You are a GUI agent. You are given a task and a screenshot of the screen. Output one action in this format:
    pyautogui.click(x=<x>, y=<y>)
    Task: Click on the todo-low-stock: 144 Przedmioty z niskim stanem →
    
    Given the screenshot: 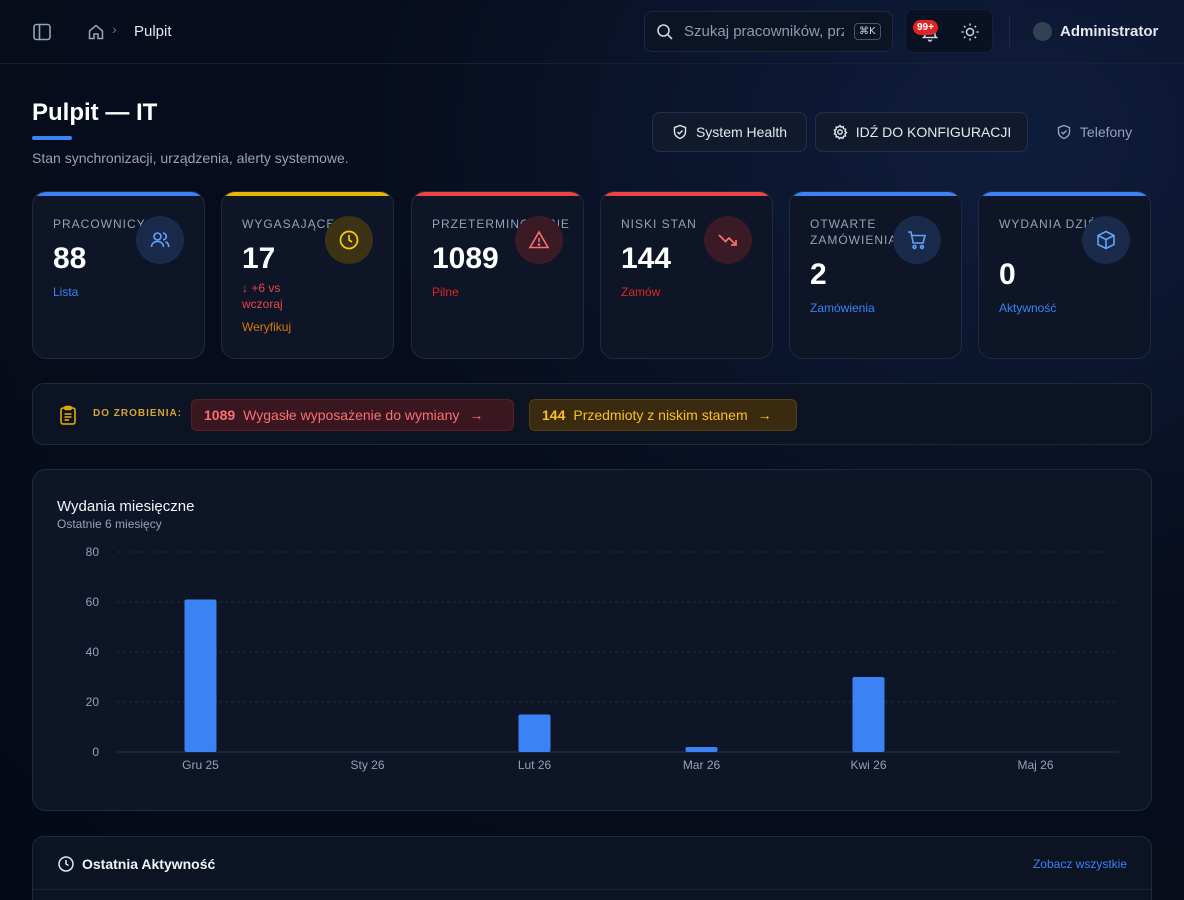 What is the action you would take?
    pyautogui.click(x=663, y=415)
    